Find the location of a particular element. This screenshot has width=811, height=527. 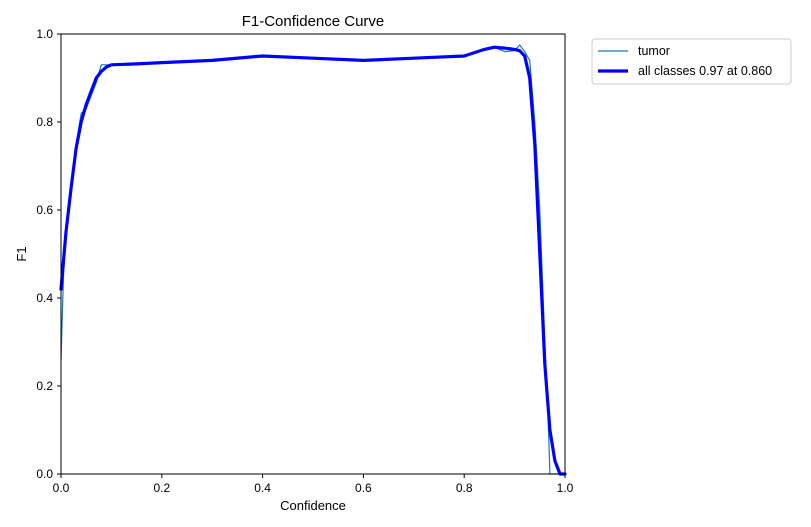

x-tick-label: 0.2 is located at coordinates (161, 488).